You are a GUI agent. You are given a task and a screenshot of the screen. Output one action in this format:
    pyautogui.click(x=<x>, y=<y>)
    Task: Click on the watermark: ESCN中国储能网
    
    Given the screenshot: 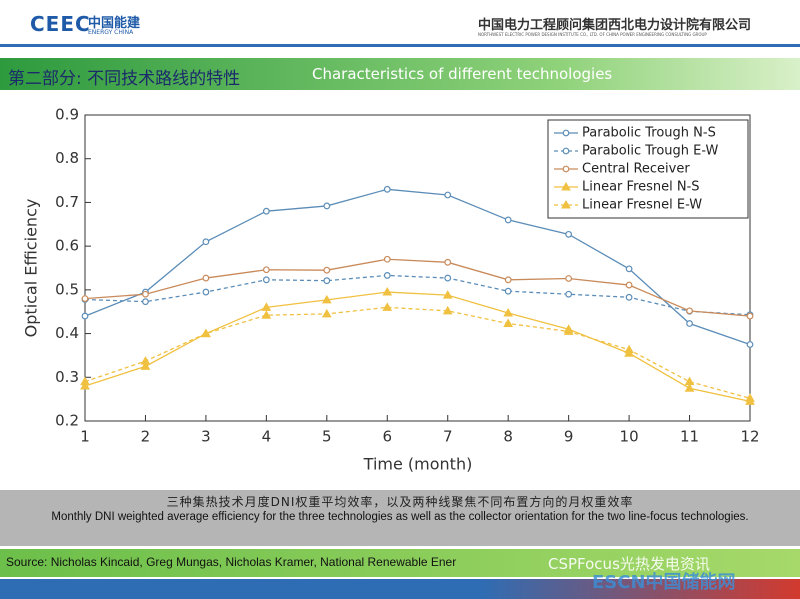 What is the action you would take?
    pyautogui.click(x=664, y=582)
    